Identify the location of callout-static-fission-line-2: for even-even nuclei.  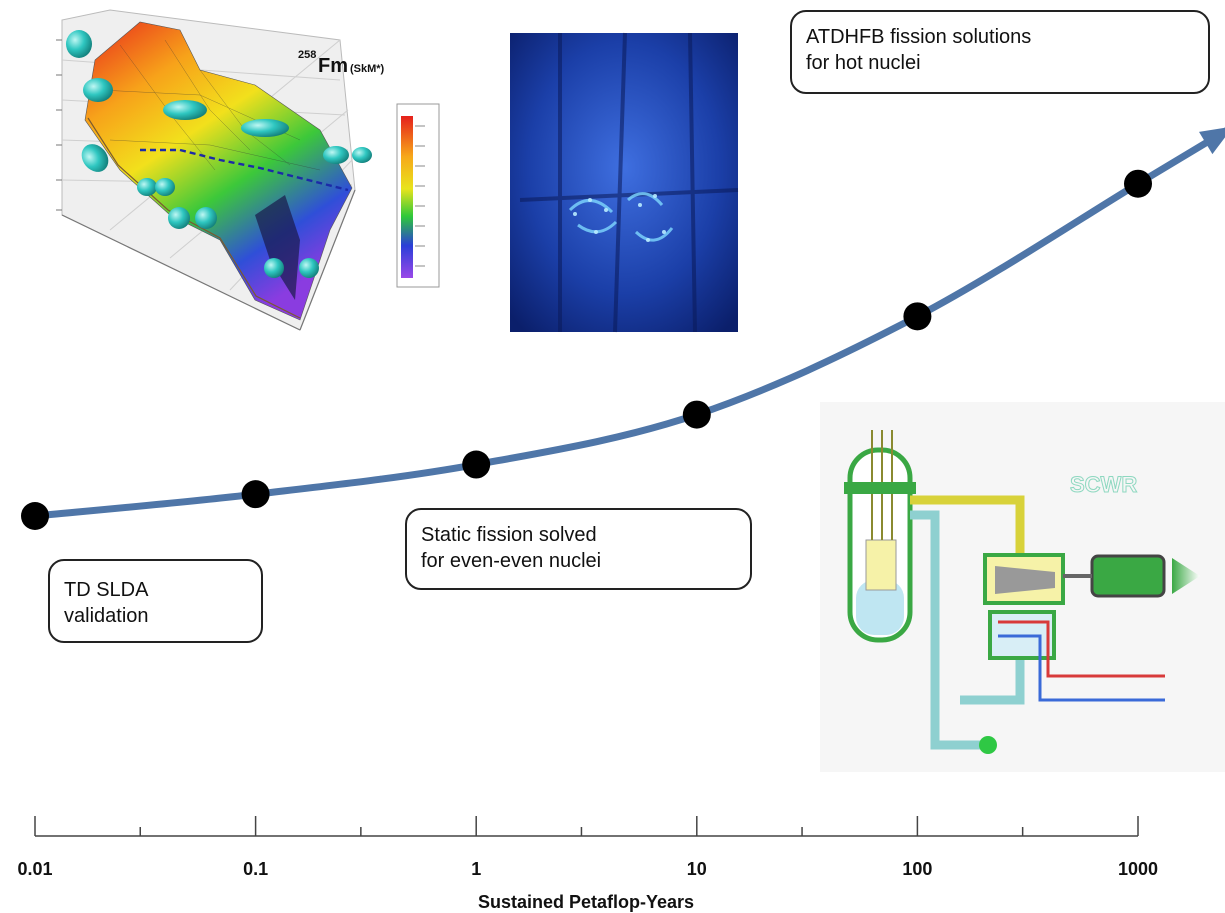
(511, 561).